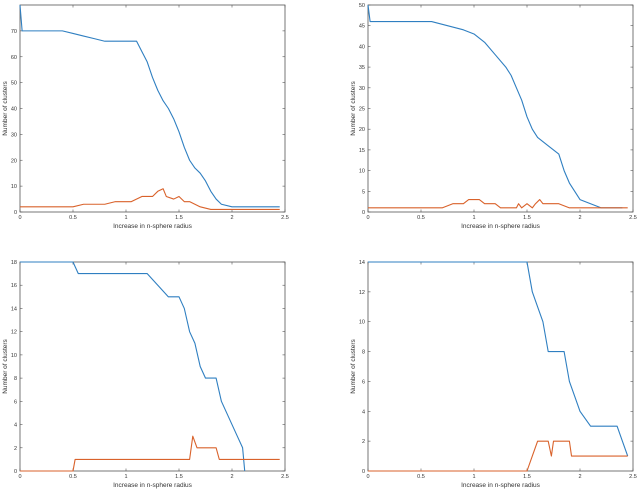 This screenshot has height=491, width=640. Describe the element at coordinates (363, 192) in the screenshot. I see `y-tick-label: 5` at that location.